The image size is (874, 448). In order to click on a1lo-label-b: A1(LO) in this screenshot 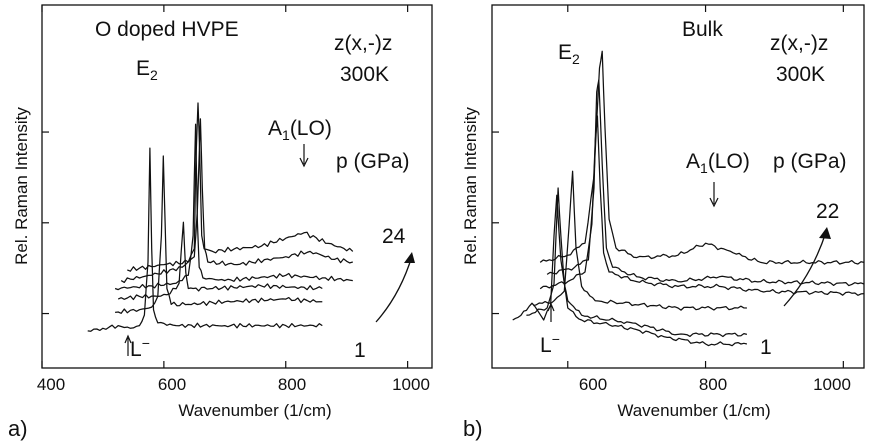, I will do `click(718, 163)`.